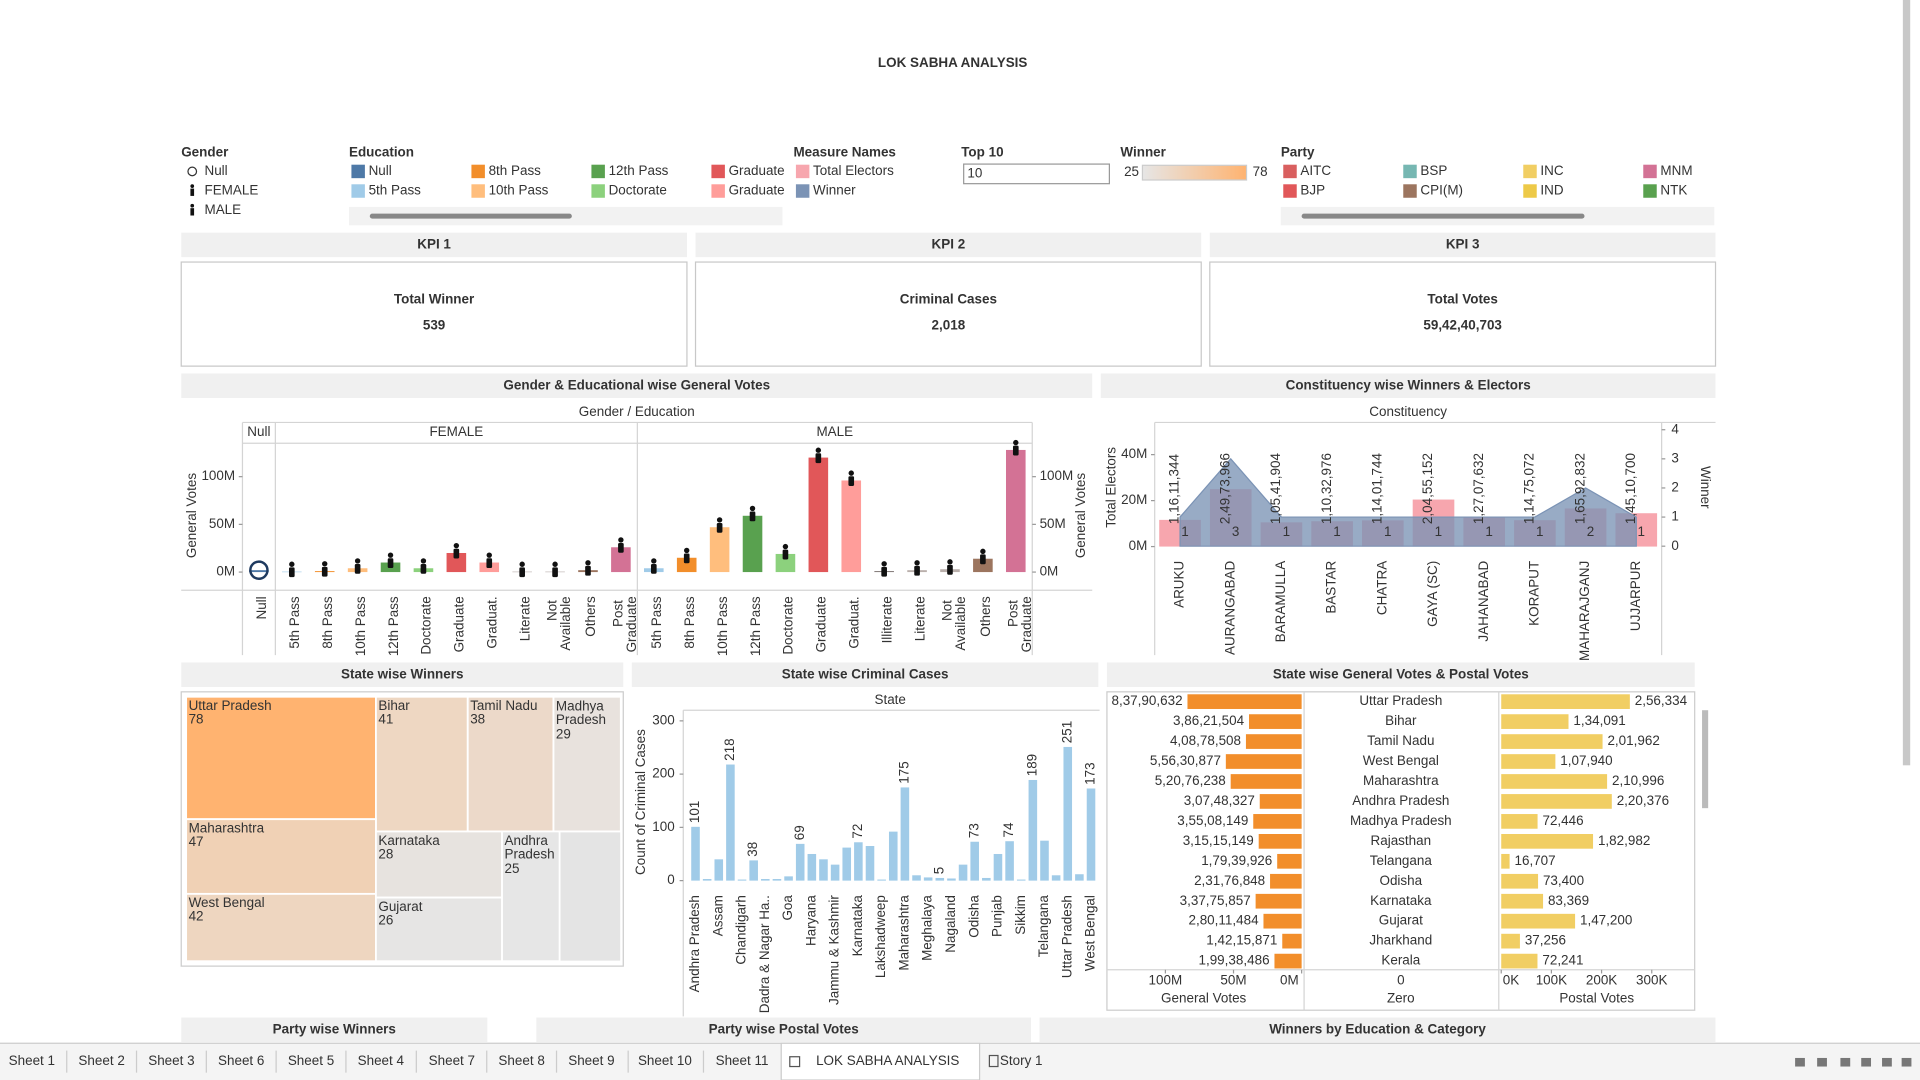  I want to click on data-label: 1, so click(1438, 531).